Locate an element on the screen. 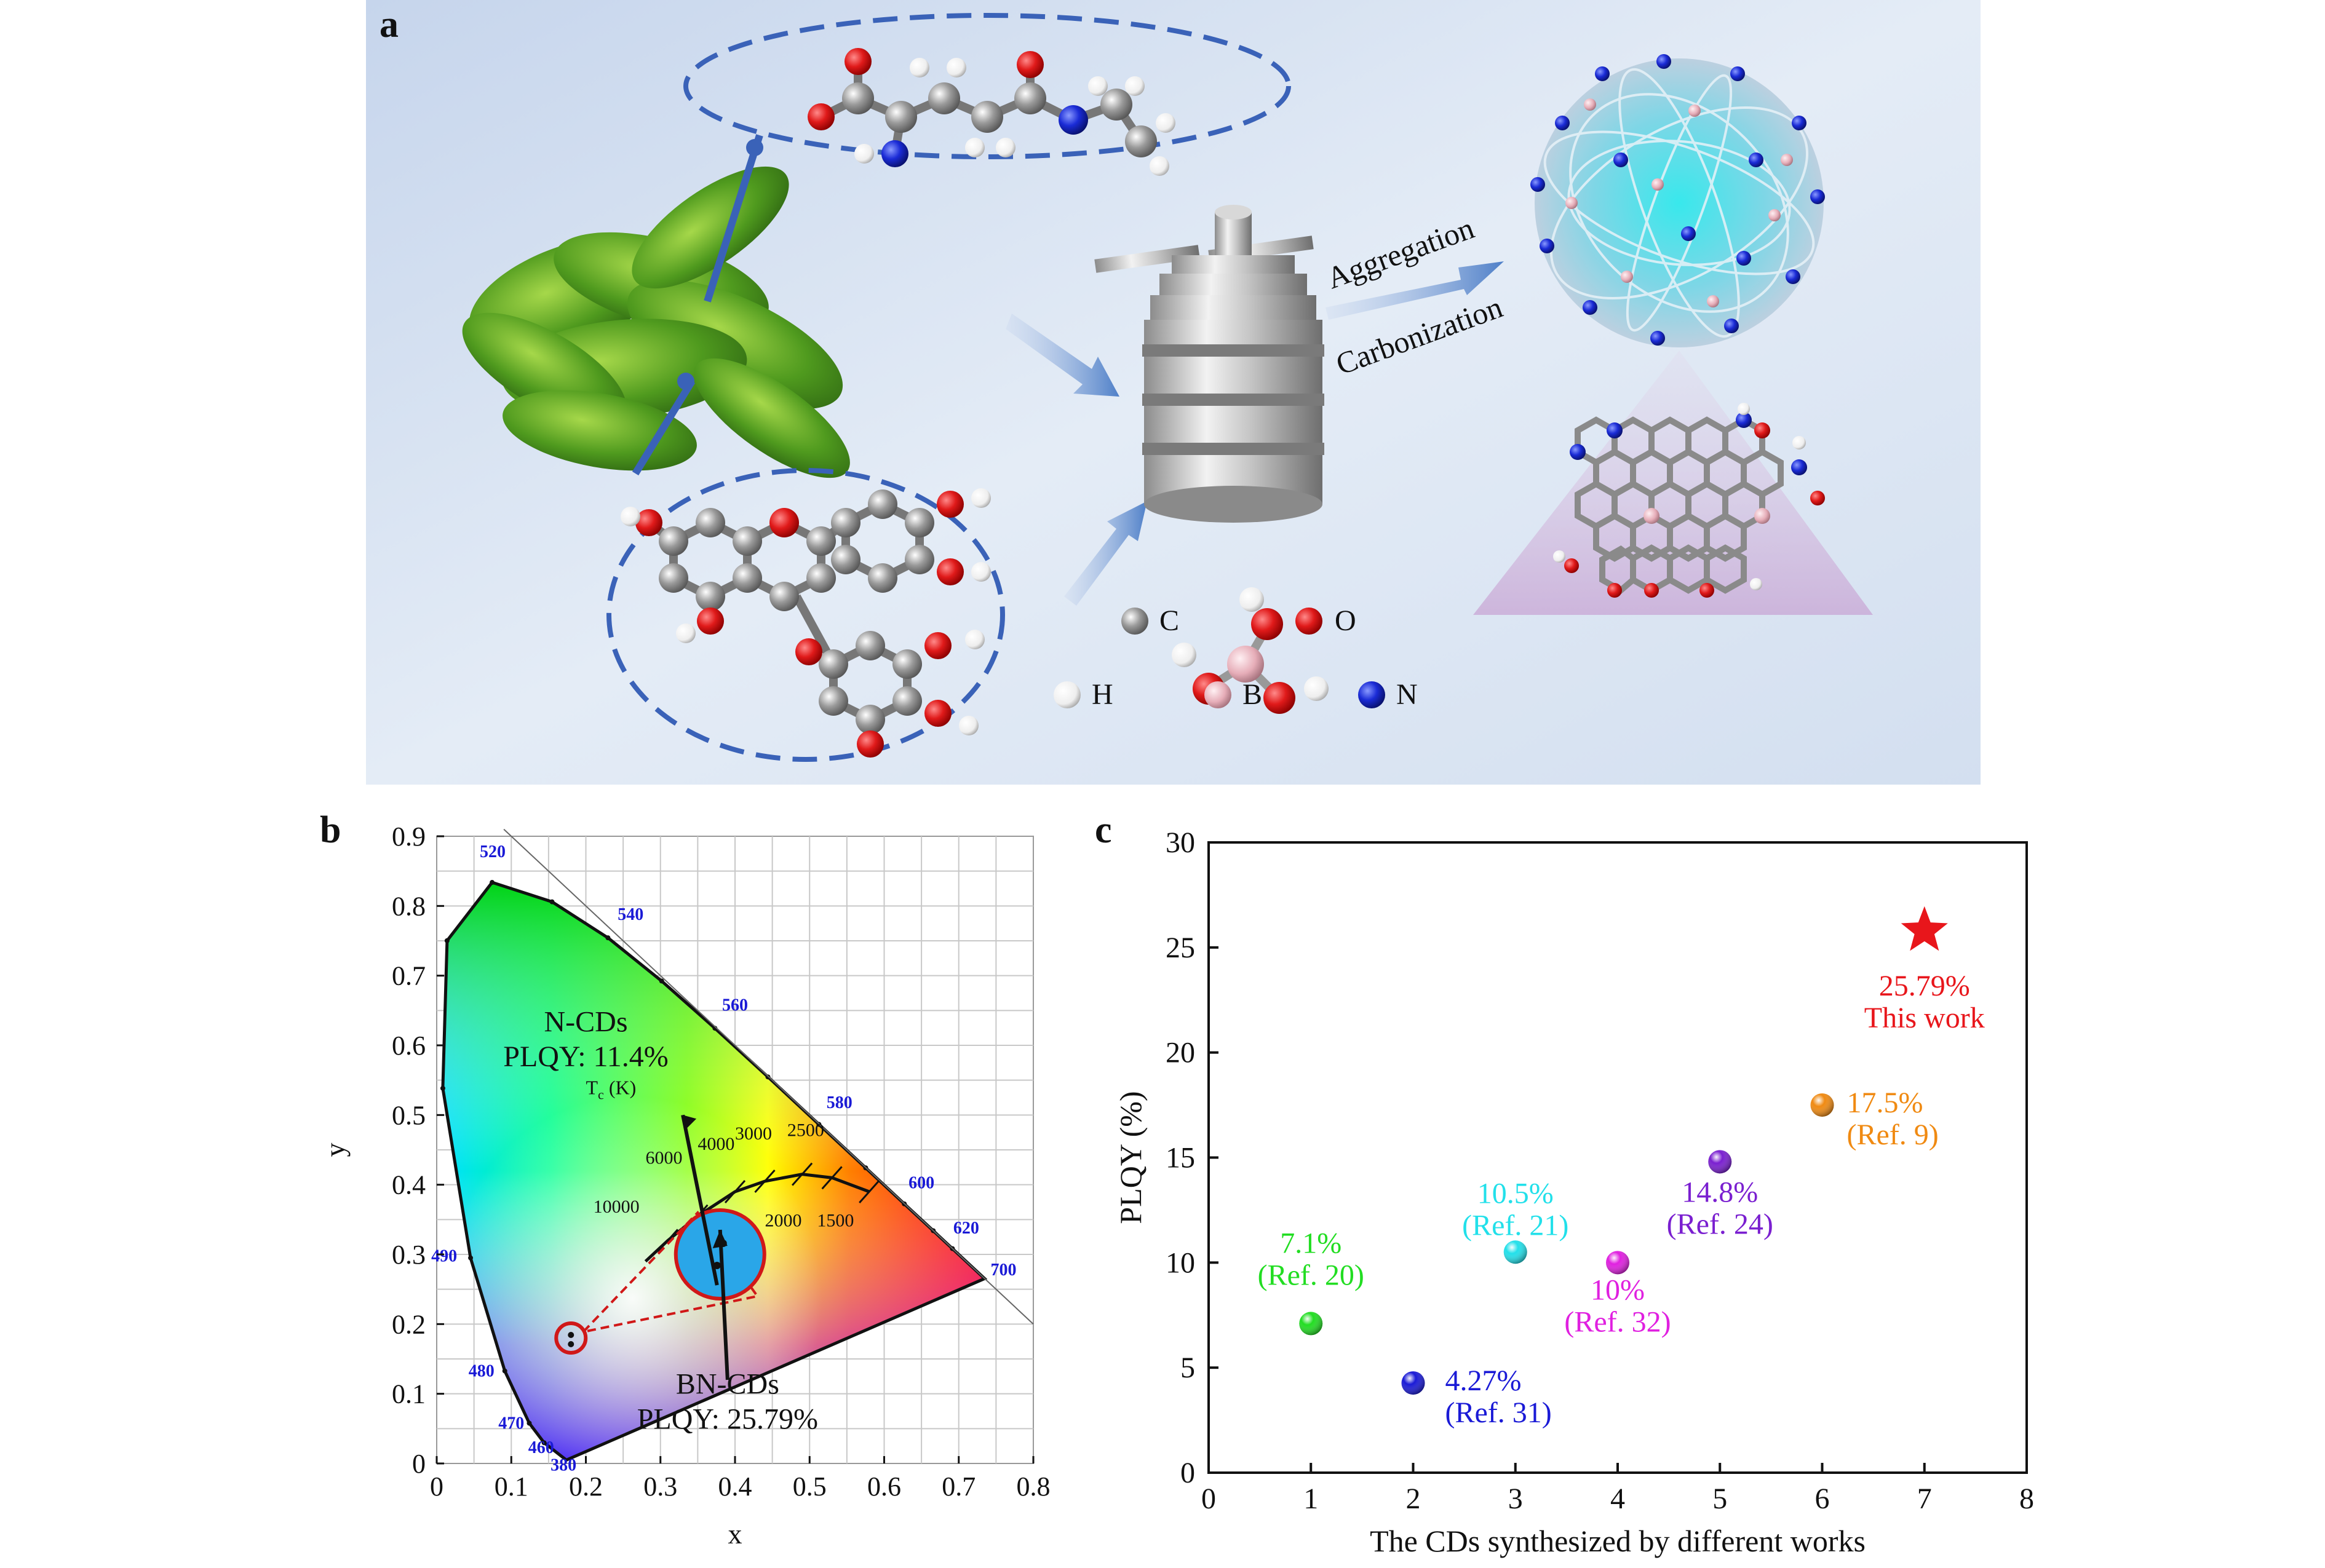 The height and width of the screenshot is (1568, 2325). point-value-label: 17.5% is located at coordinates (1885, 1103).